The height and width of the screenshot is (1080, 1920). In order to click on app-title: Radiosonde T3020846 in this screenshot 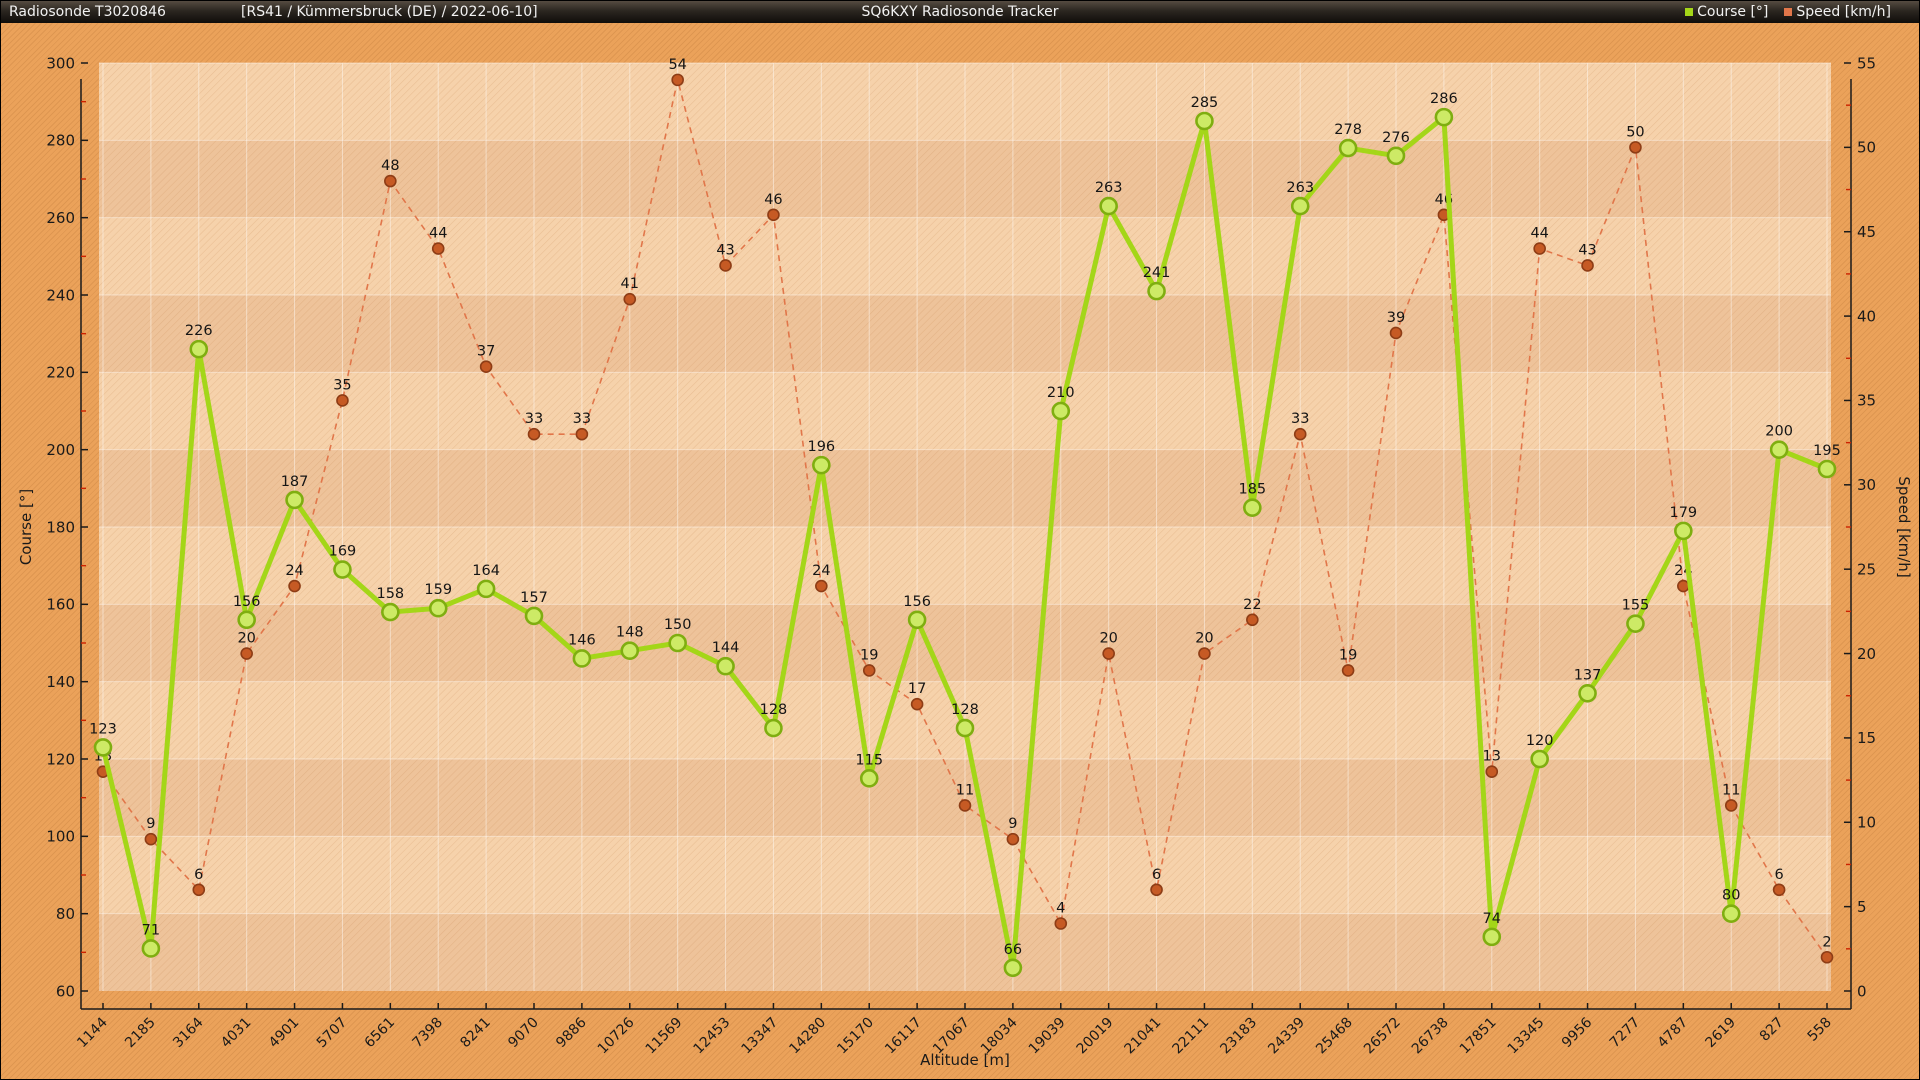, I will do `click(87, 12)`.